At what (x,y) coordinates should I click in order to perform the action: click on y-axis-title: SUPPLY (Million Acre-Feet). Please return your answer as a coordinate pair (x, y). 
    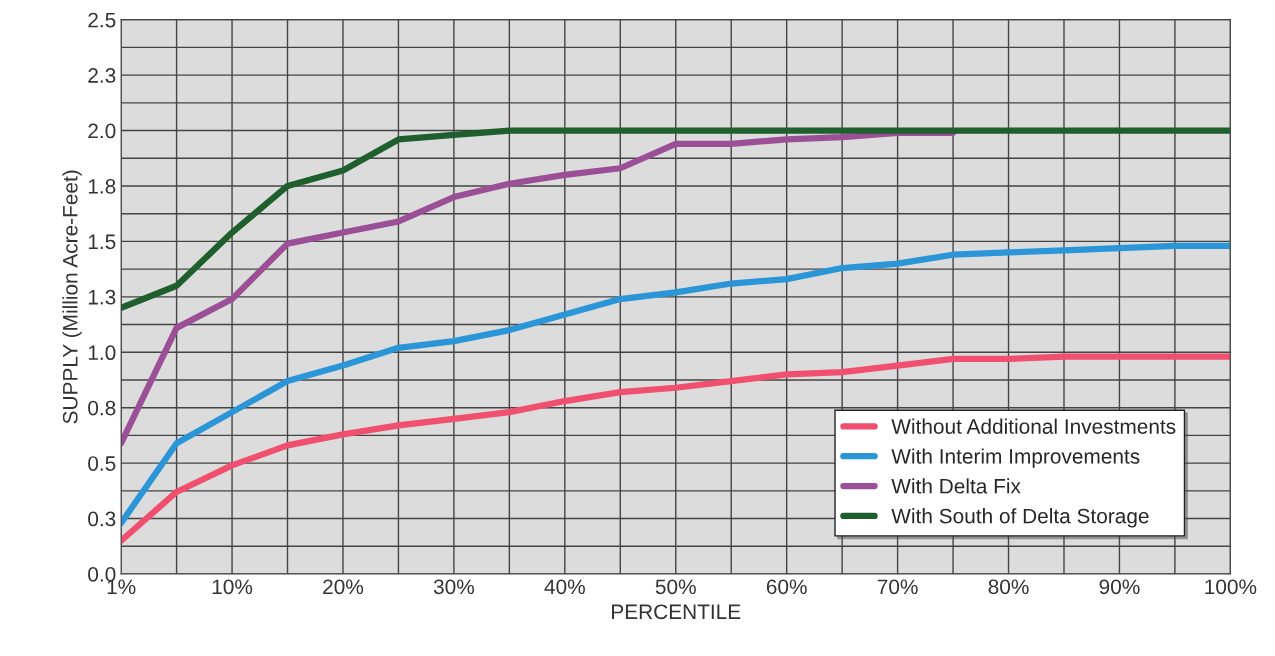
    Looking at the image, I should click on (72, 297).